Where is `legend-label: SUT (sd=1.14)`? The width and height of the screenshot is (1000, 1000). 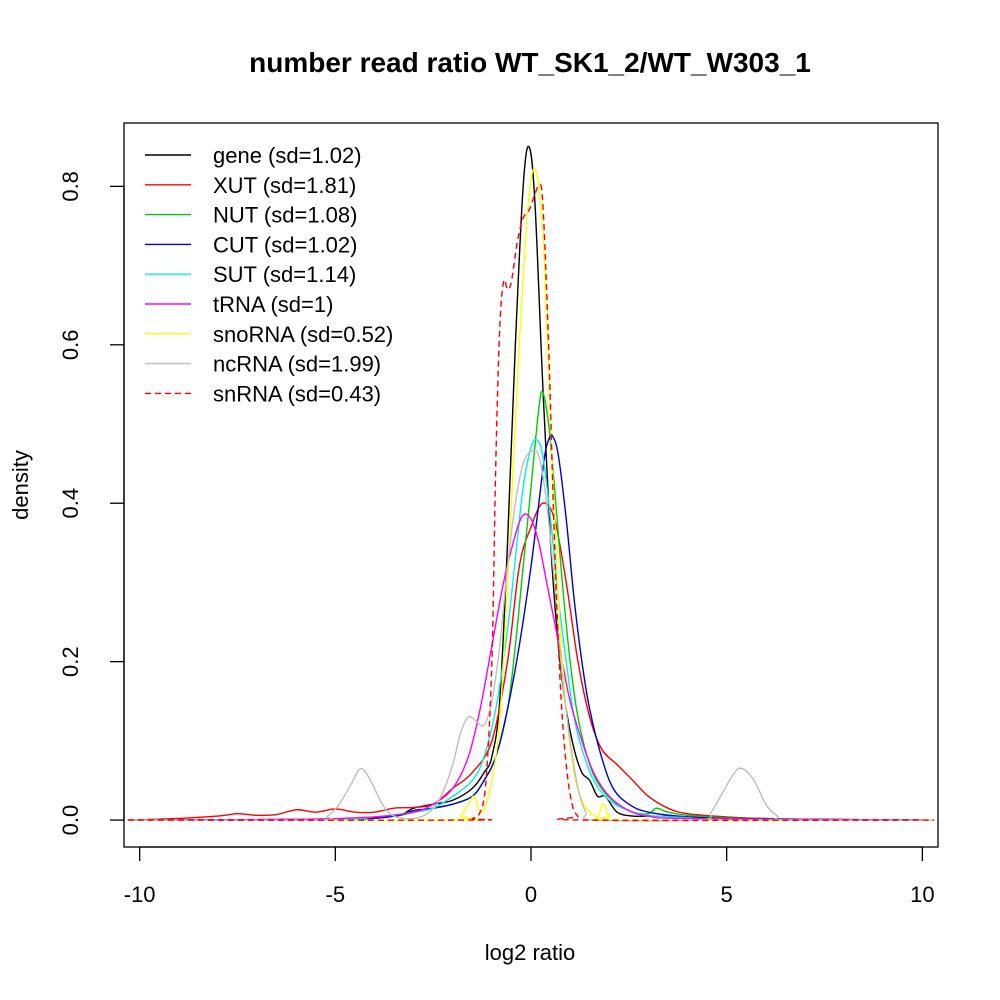 legend-label: SUT (sd=1.14) is located at coordinates (284, 274).